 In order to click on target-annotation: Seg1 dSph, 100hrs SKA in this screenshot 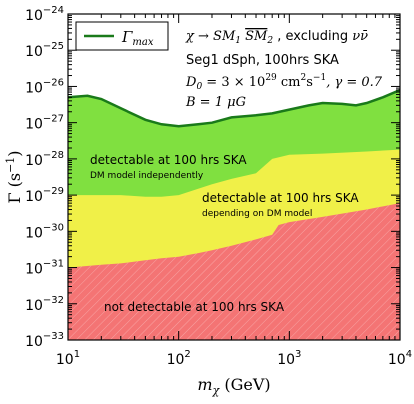, I will do `click(262, 60)`.